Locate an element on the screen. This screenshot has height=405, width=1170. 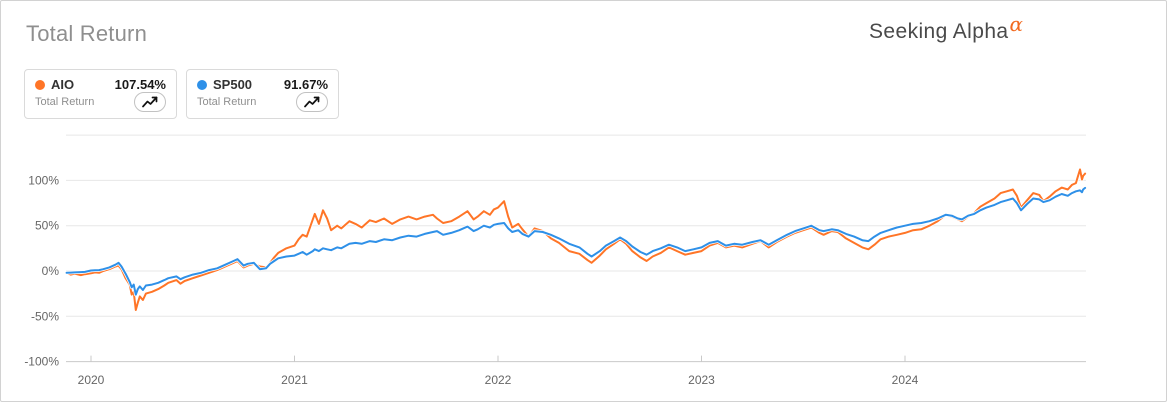
y-axis-label: 100% is located at coordinates (43, 180).